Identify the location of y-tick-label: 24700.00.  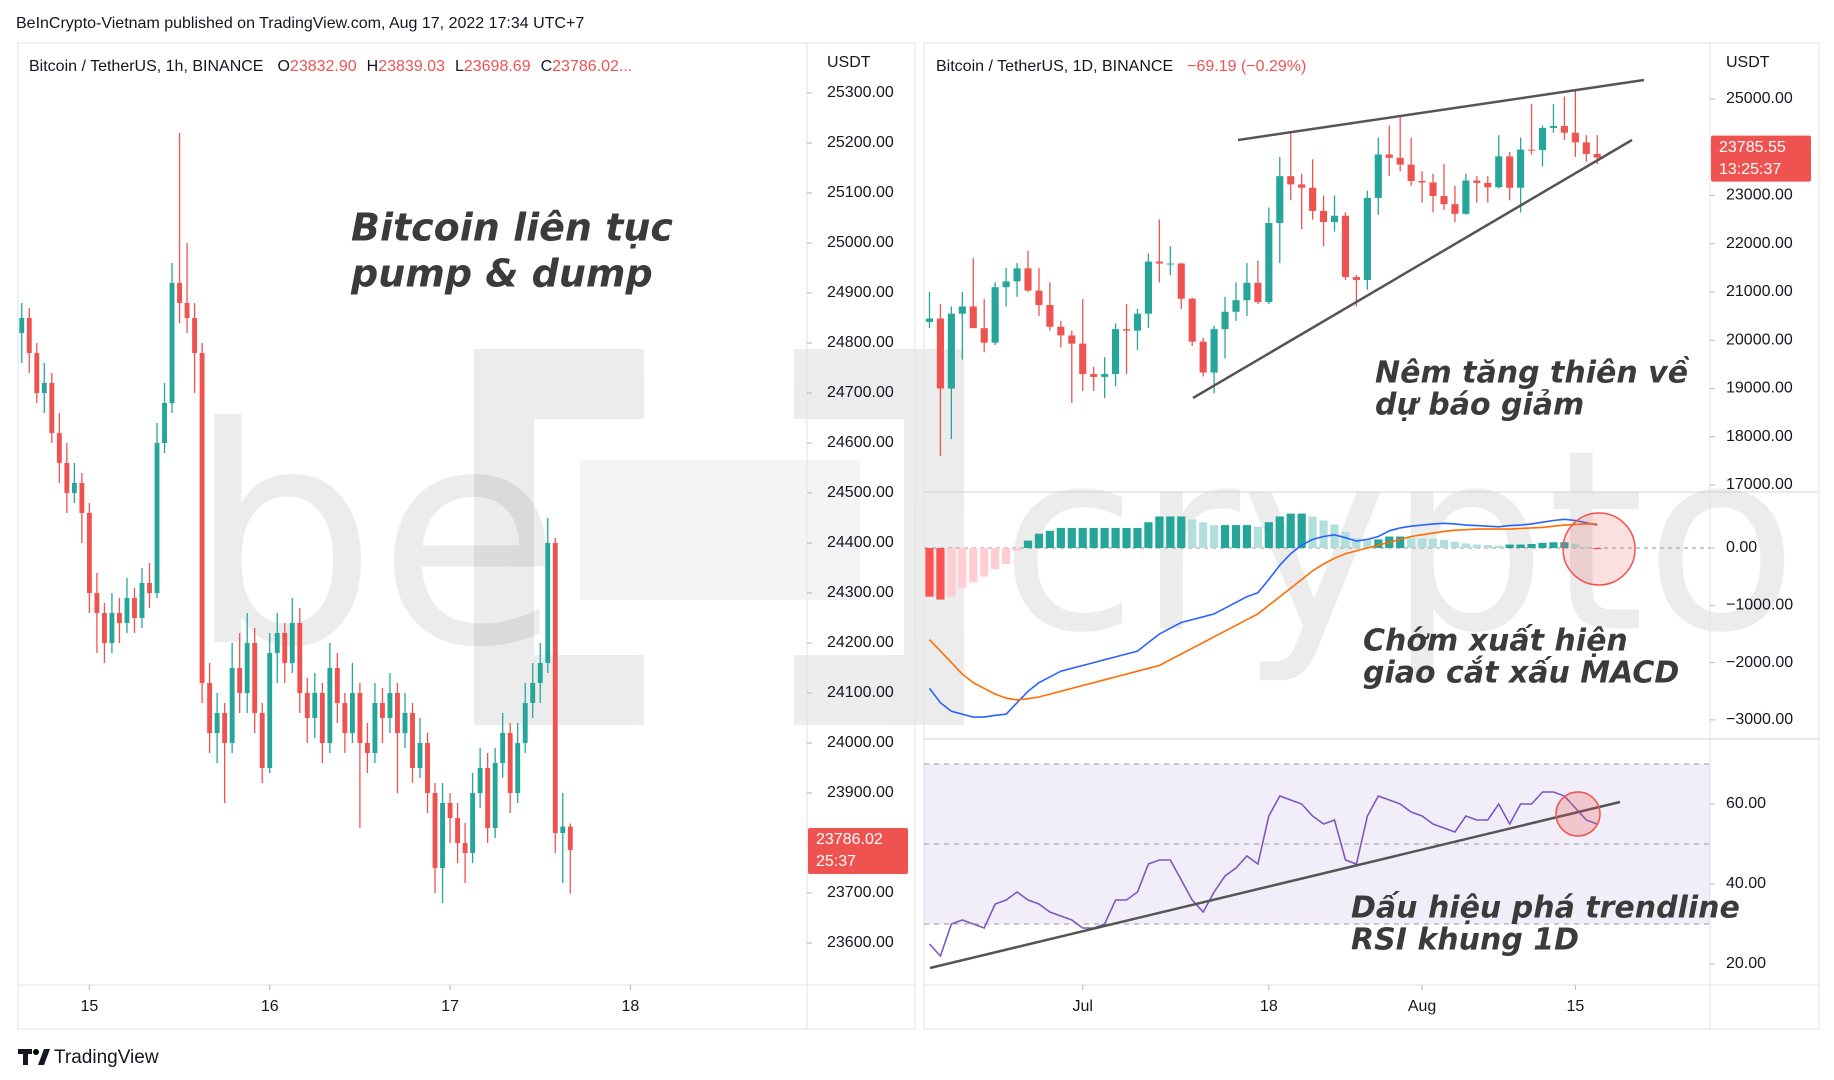
(860, 392).